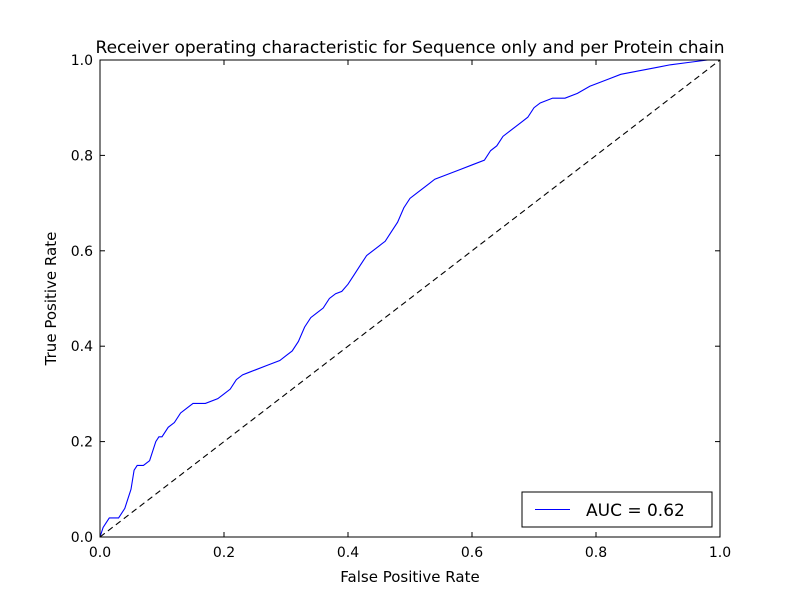  I want to click on x-tick-label: 0.2, so click(224, 553).